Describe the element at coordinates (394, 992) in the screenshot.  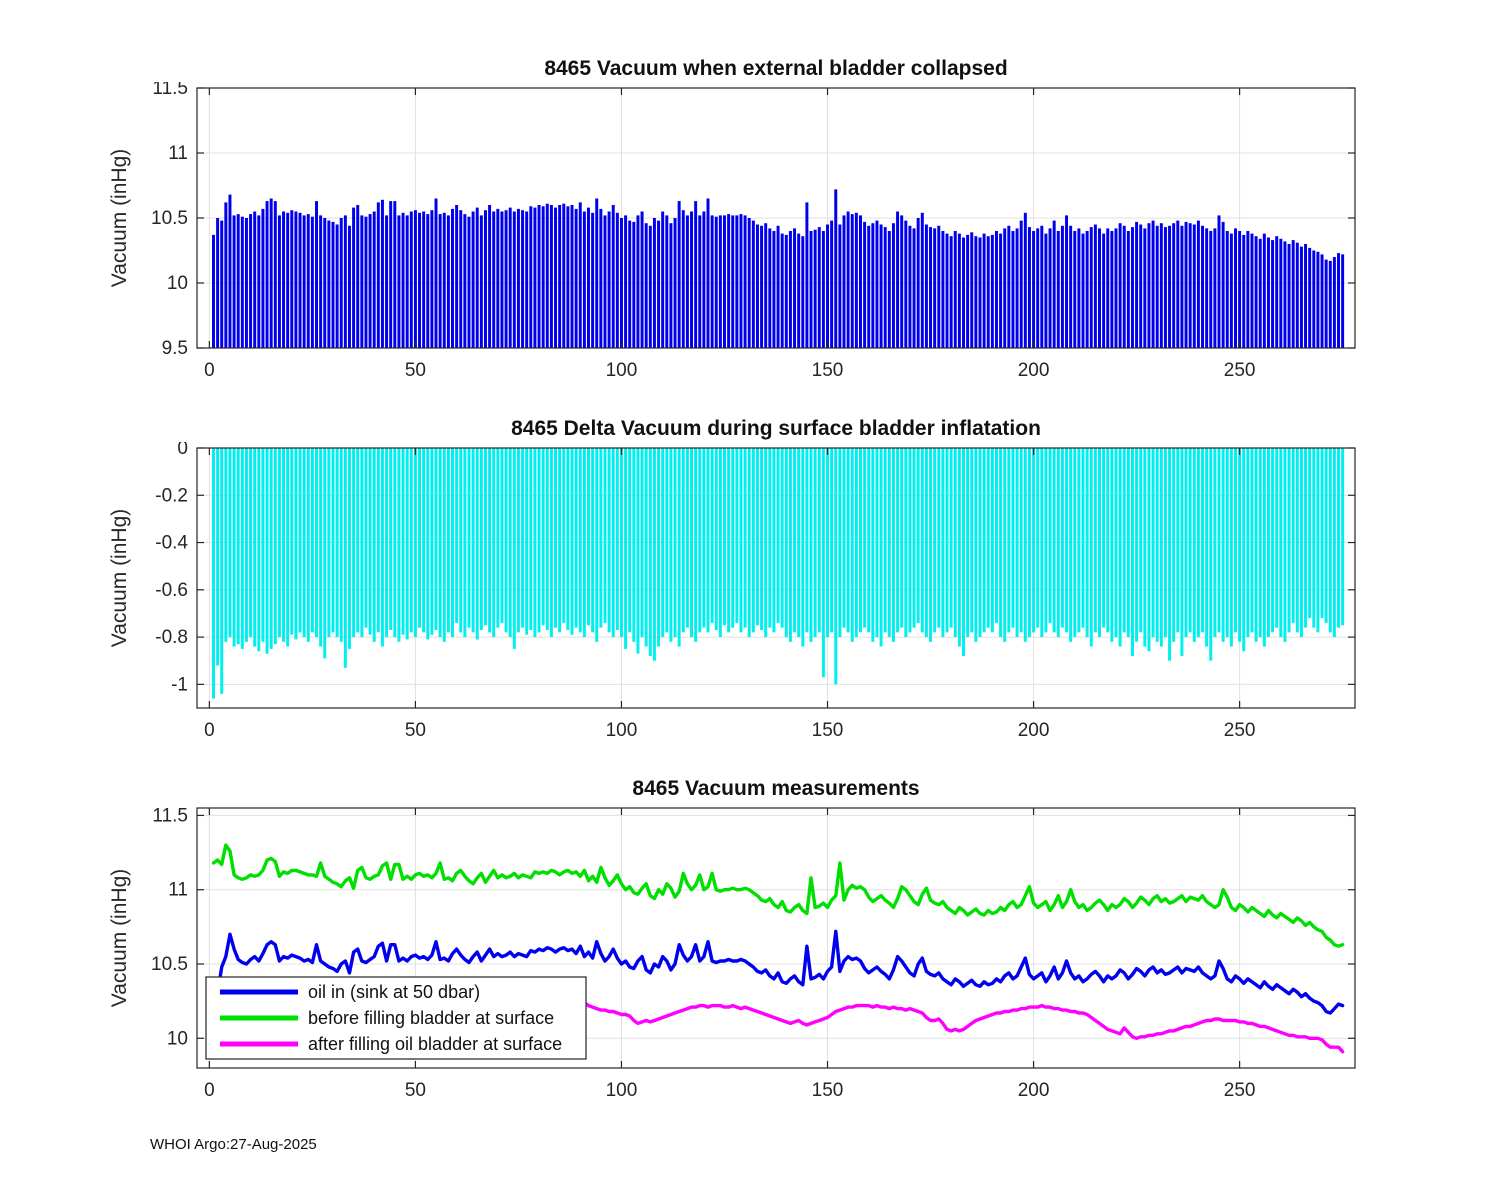
I see `legend-label: oil in (sink at 50 dbar)` at that location.